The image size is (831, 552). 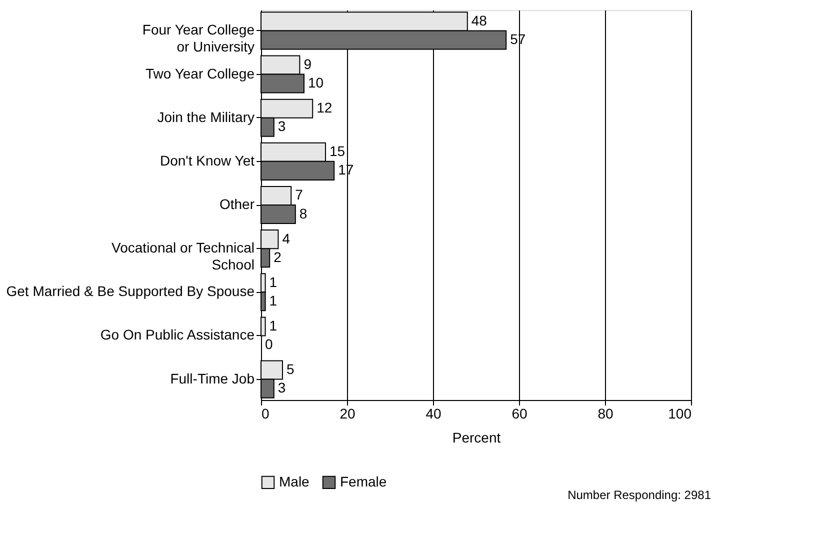 What do you see at coordinates (266, 414) in the screenshot?
I see `x-tick-label: 0` at bounding box center [266, 414].